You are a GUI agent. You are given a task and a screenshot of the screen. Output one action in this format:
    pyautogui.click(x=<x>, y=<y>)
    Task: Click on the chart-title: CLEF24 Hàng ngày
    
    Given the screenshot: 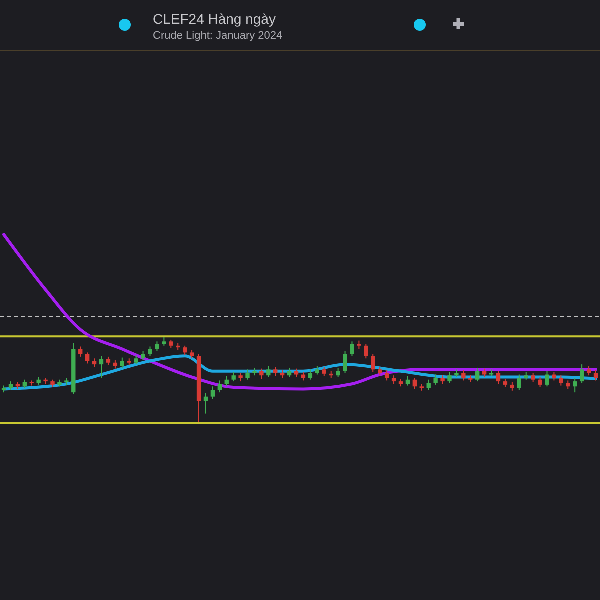 What is the action you would take?
    pyautogui.click(x=214, y=19)
    